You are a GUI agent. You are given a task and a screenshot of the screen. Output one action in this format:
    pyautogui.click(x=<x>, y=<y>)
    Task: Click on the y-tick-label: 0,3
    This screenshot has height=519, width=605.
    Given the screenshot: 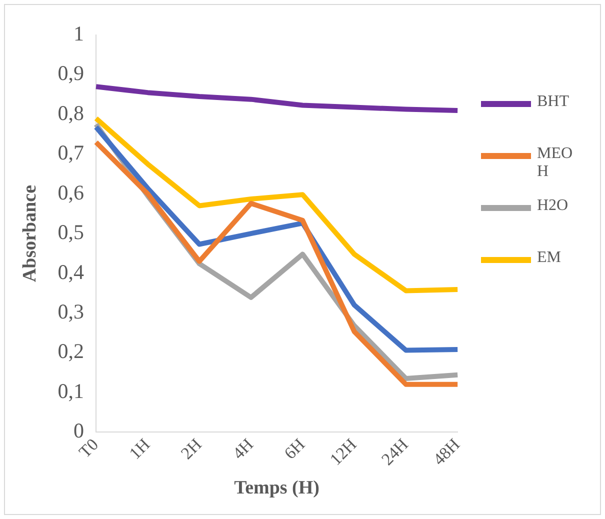 What is the action you would take?
    pyautogui.click(x=71, y=311)
    